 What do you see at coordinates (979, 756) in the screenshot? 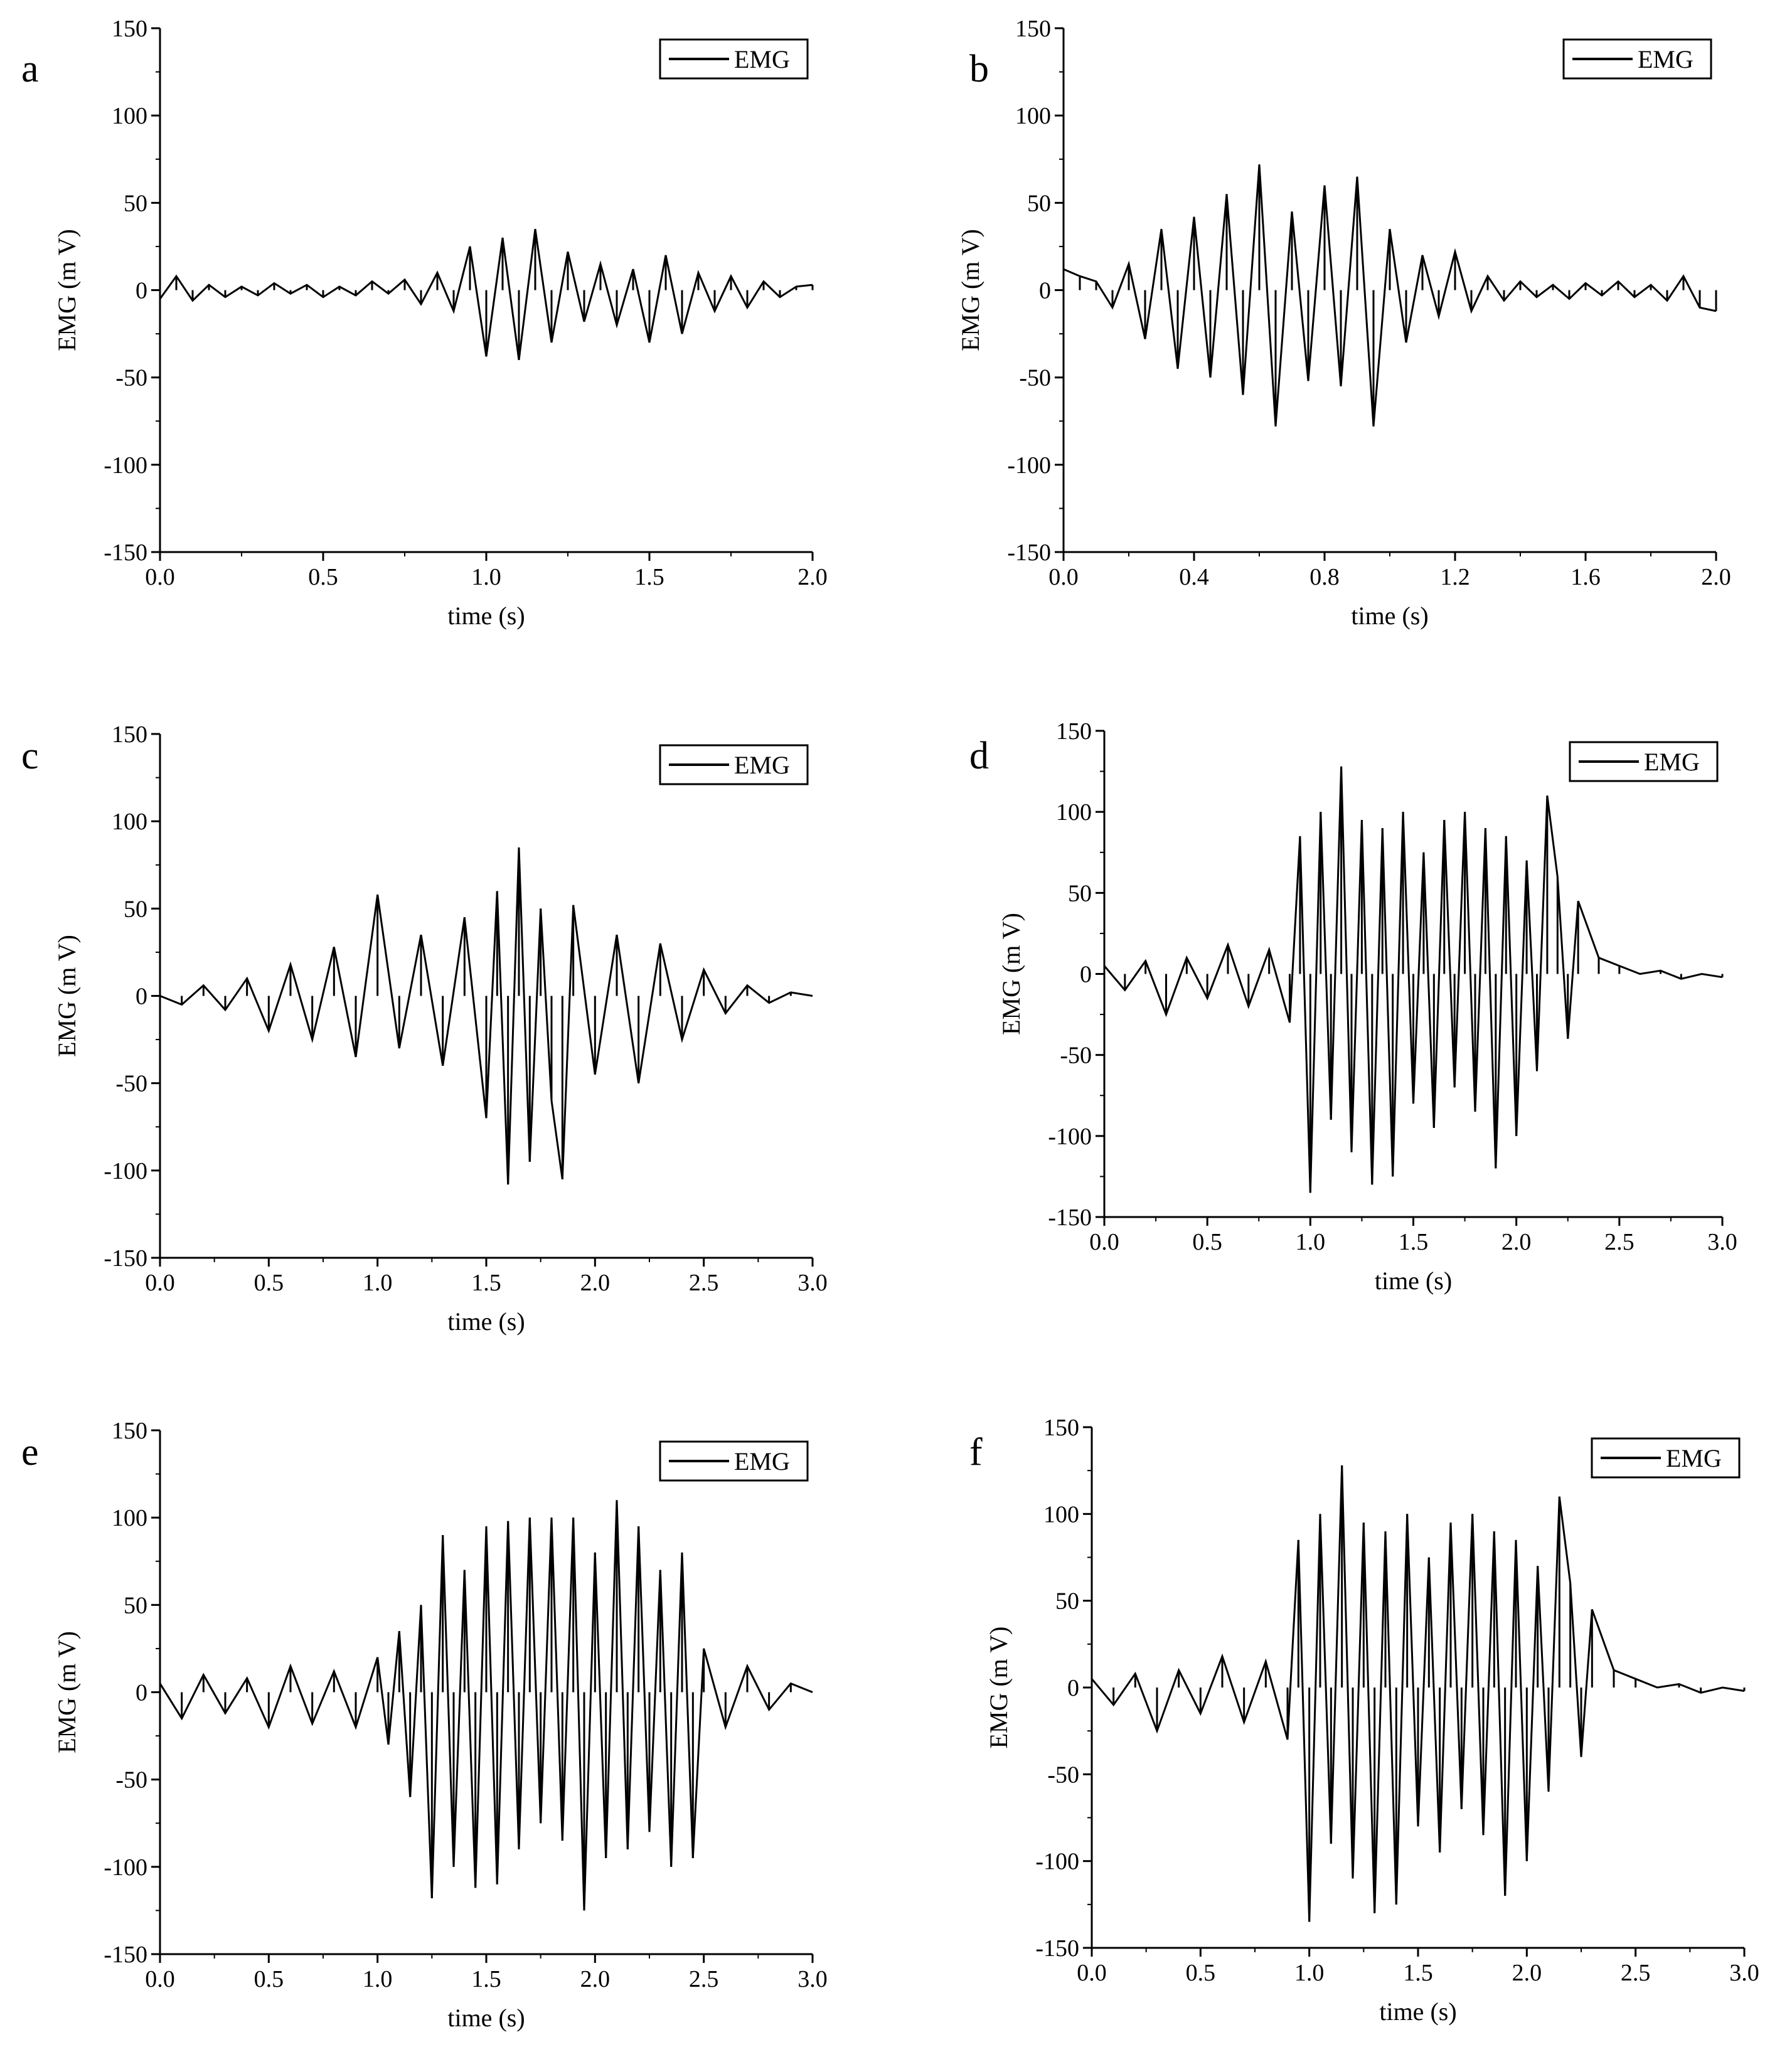
I see `panel-letter: d` at bounding box center [979, 756].